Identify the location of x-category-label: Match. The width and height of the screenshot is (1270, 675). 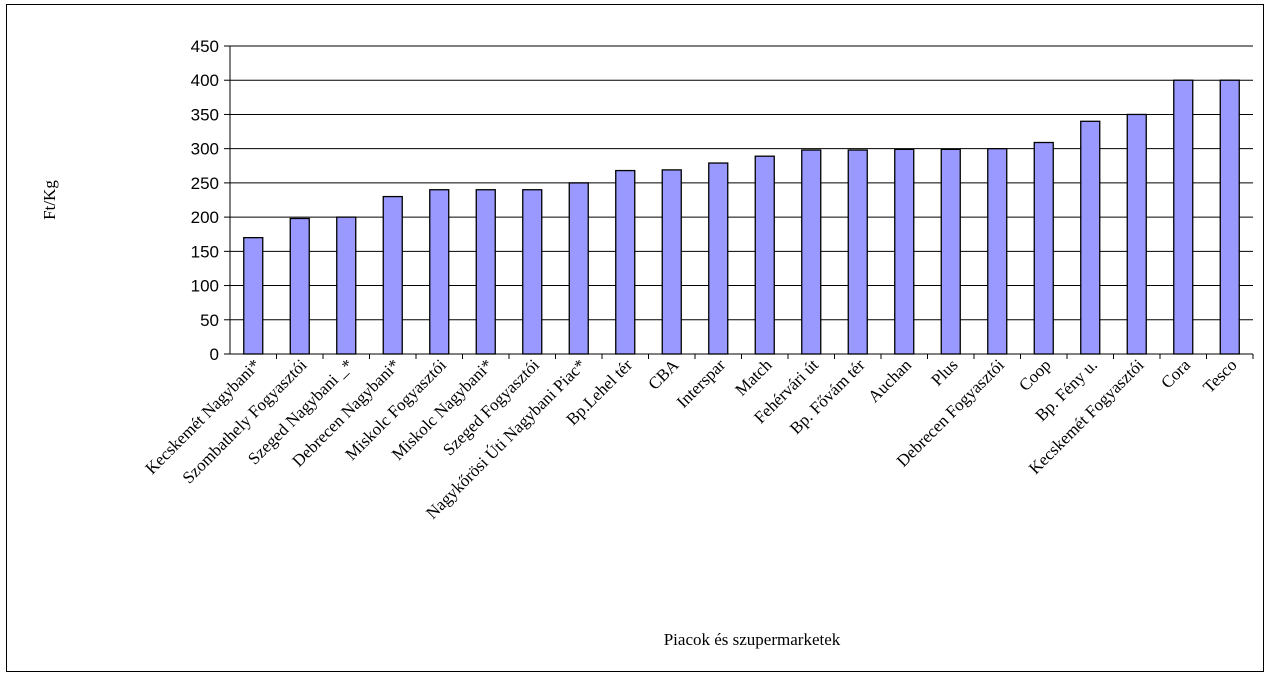
(753, 377).